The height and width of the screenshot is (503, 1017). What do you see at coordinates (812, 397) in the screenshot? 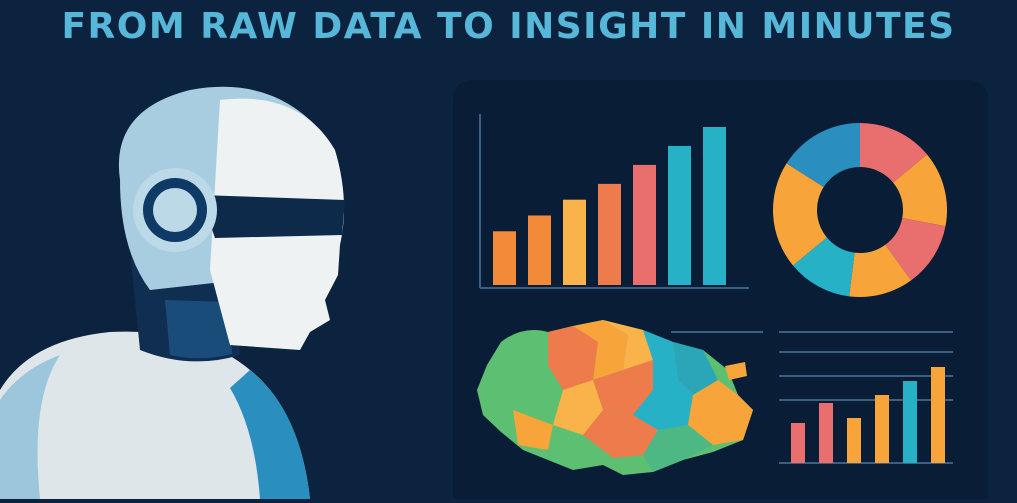
I see `mini-bar-chart-icon` at bounding box center [812, 397].